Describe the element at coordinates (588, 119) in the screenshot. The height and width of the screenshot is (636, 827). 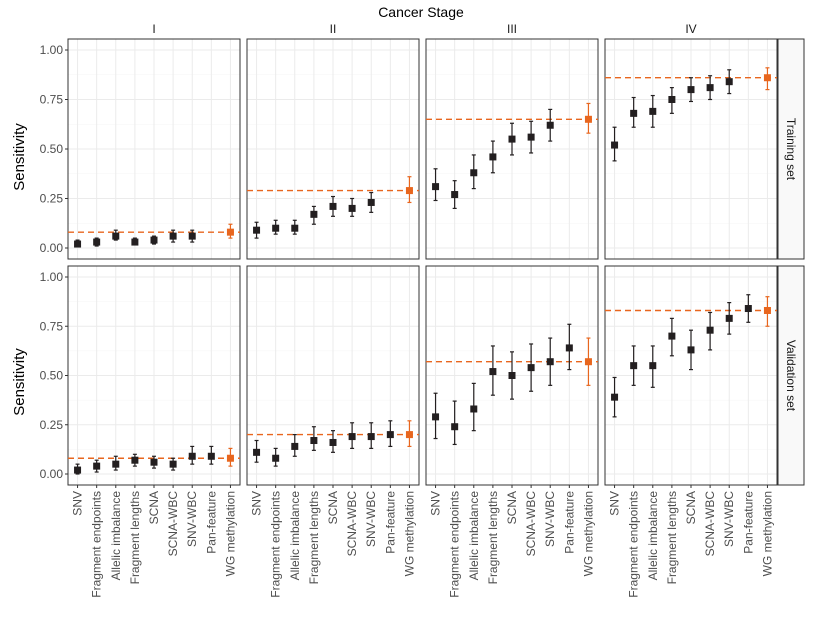
I see `data-point-training-set-iii-wg-methylation` at that location.